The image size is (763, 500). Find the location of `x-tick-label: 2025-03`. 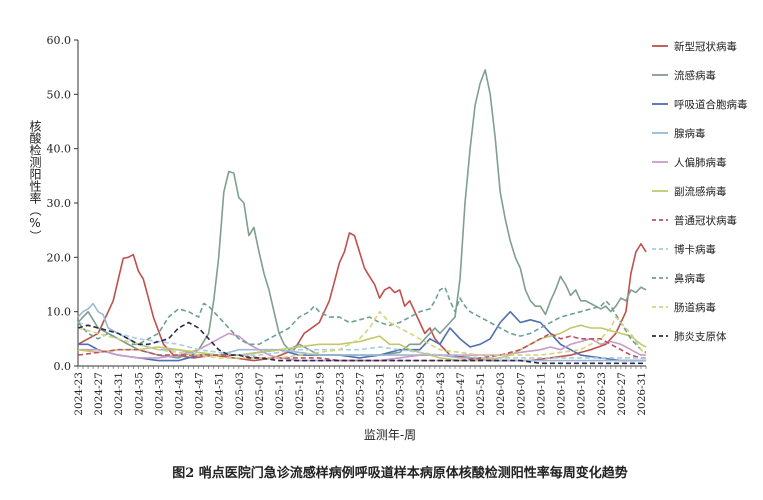

x-tick-label: 2025-03 is located at coordinates (240, 394).